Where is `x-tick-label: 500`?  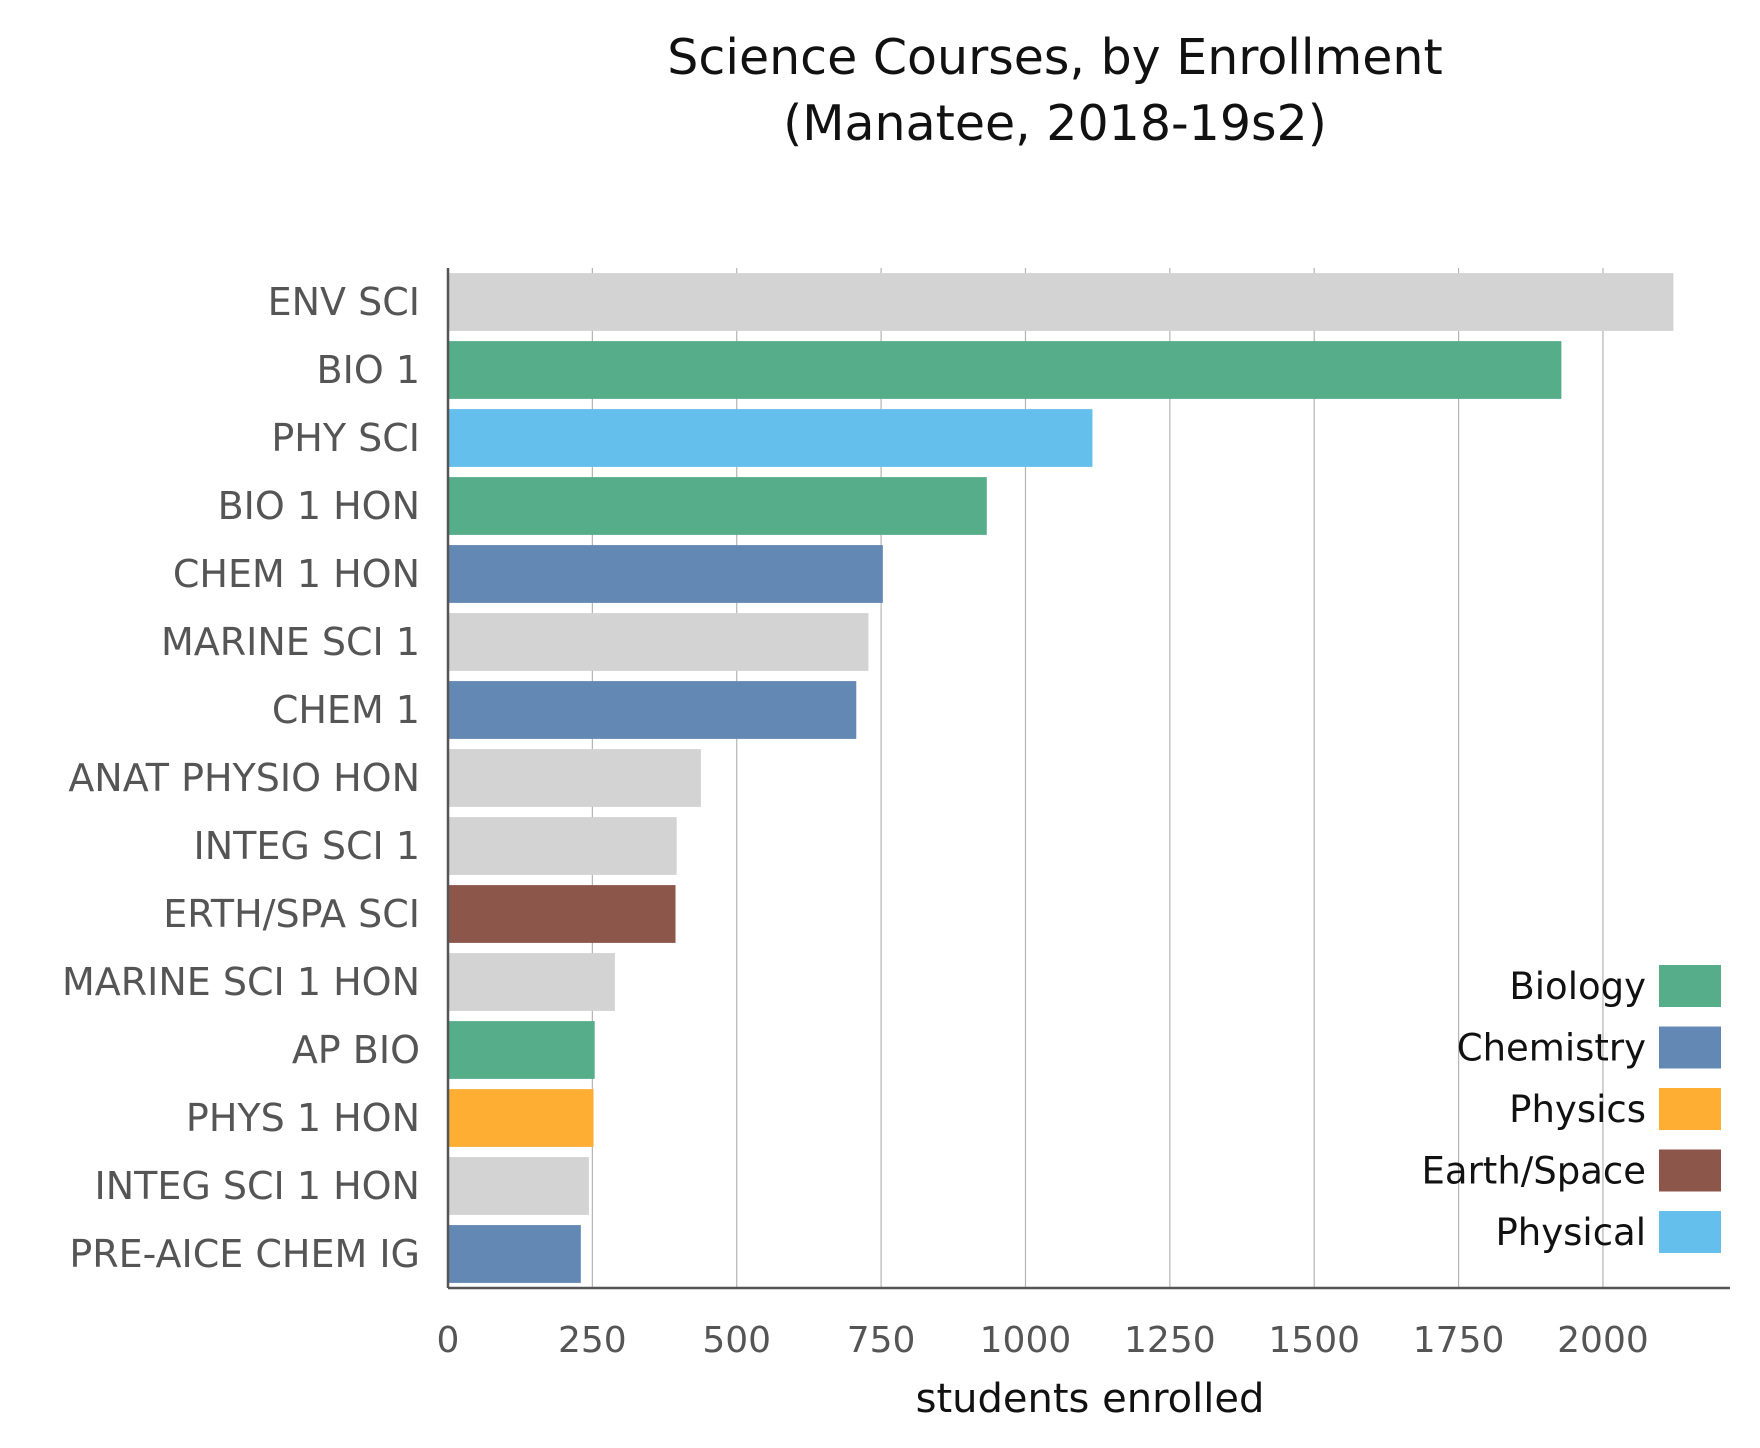 x-tick-label: 500 is located at coordinates (736, 1340).